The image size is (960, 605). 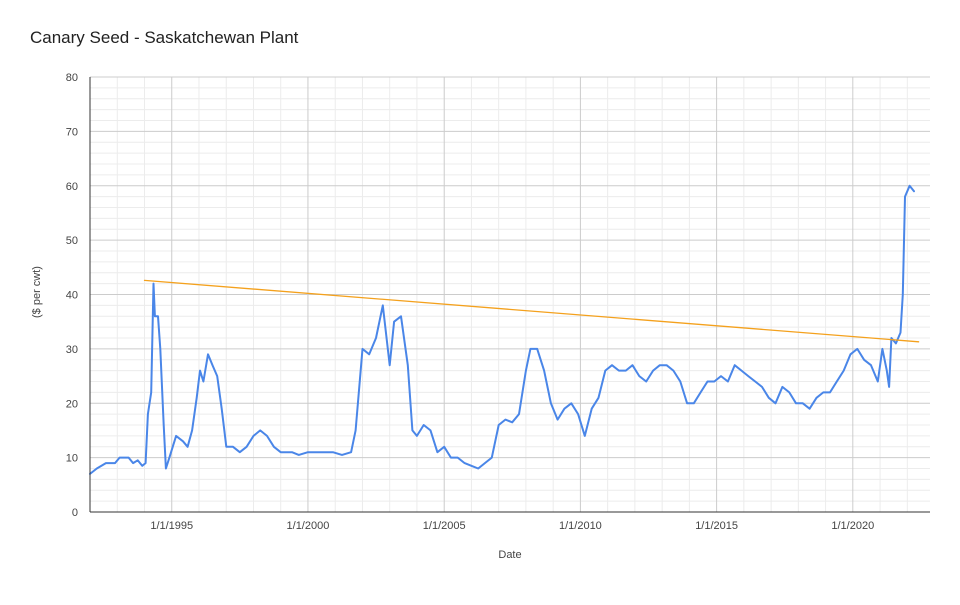 What do you see at coordinates (72, 404) in the screenshot?
I see `y-tick-label: 20` at bounding box center [72, 404].